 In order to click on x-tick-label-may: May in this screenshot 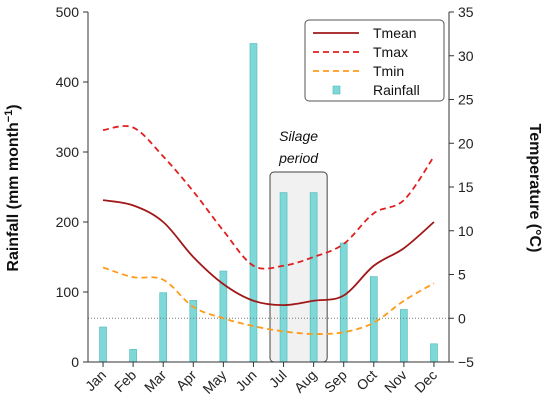, I will do `click(214, 382)`.